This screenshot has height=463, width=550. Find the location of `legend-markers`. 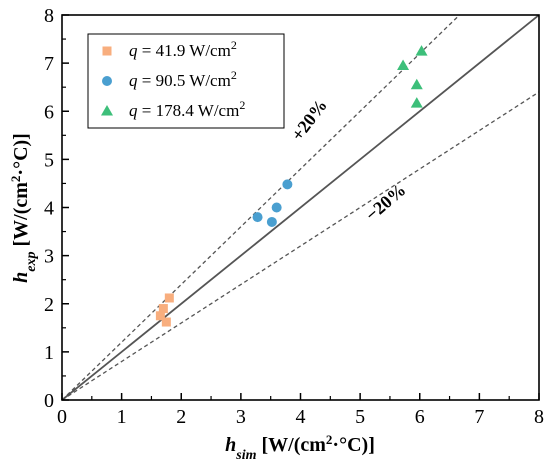

legend-markers is located at coordinates (107, 81).